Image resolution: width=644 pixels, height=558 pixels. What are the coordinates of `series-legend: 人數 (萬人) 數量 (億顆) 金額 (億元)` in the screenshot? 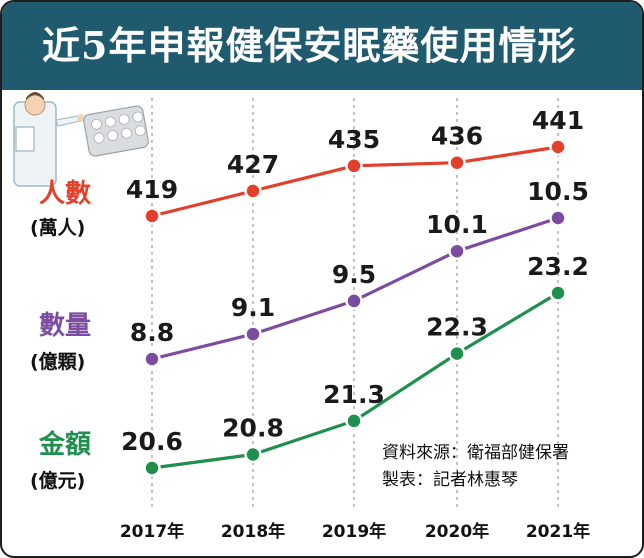 It's located at (60, 335).